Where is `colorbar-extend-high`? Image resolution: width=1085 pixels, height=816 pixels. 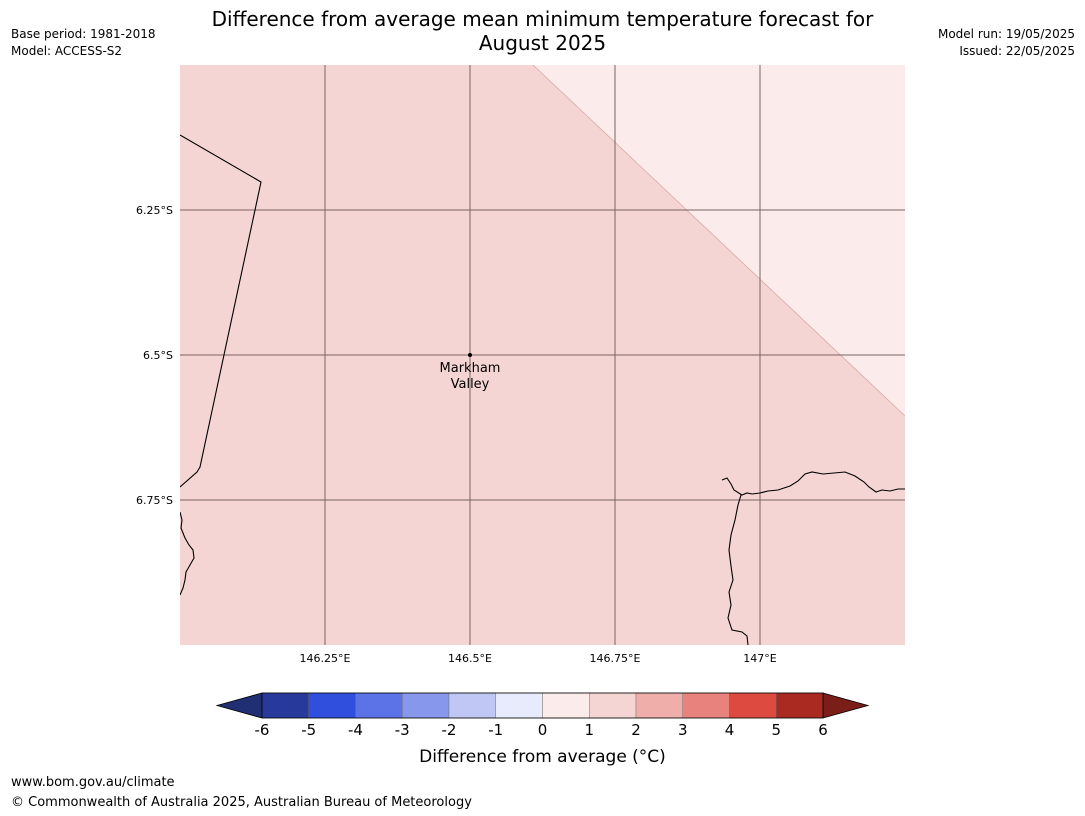 colorbar-extend-high is located at coordinates (846, 705).